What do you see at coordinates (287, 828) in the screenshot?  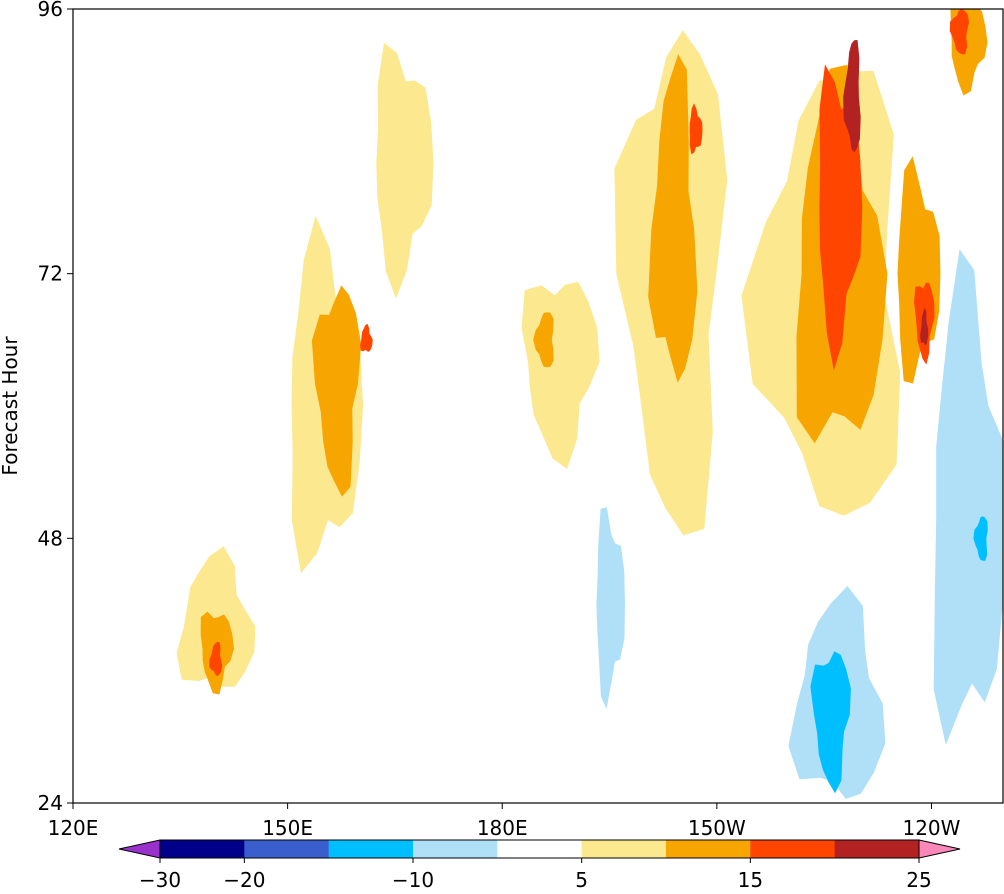 I see `x-tick-label: 150E` at bounding box center [287, 828].